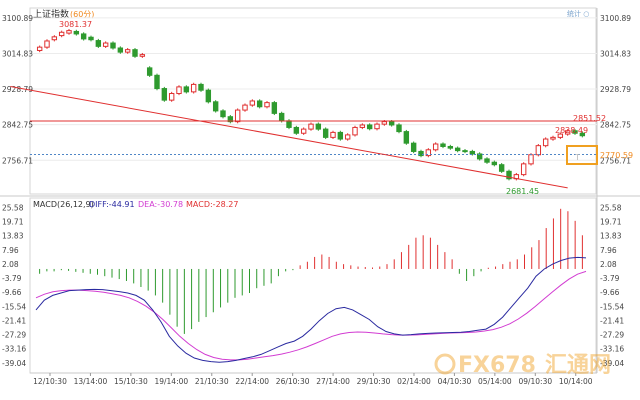 The height and width of the screenshot is (400, 640). I want to click on price-y-tick-left: 2842.75, so click(17, 125).